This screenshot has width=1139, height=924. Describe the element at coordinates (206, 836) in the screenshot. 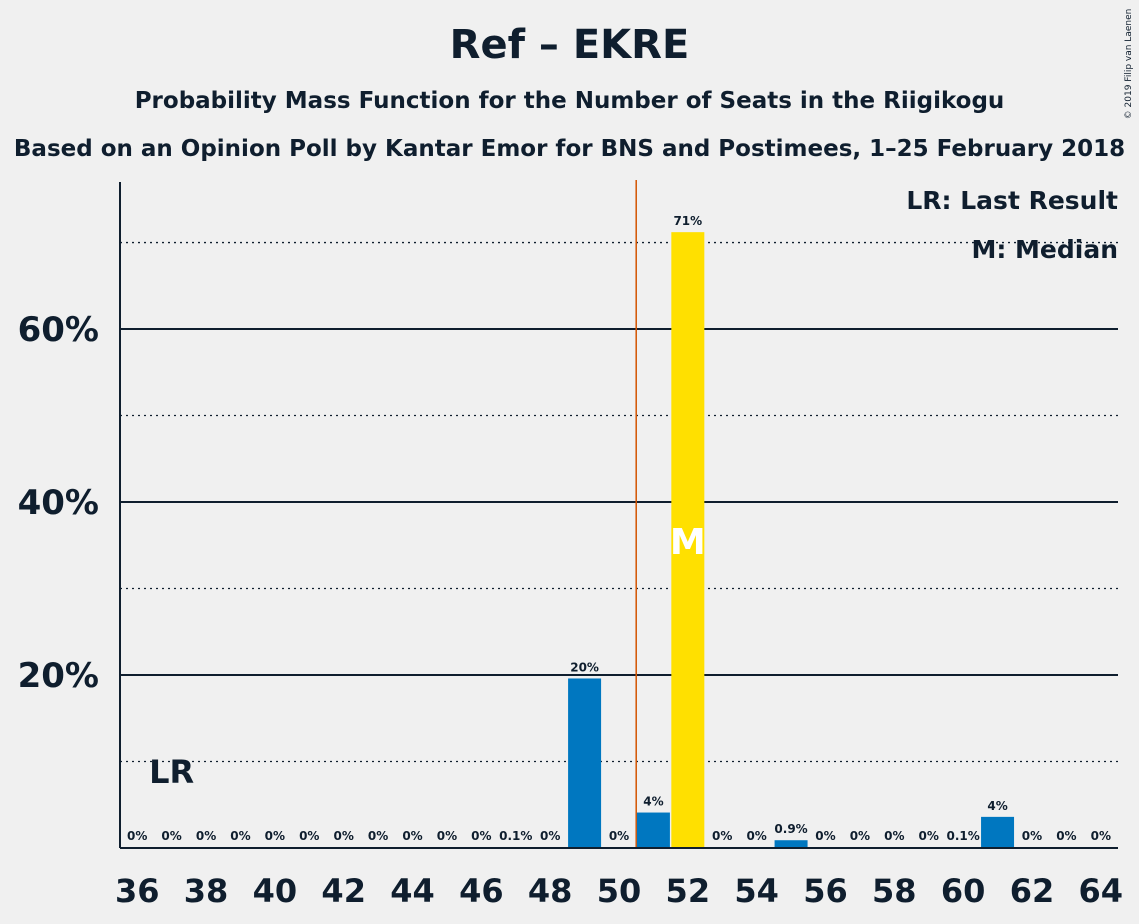

I see `data-label-seat-38: 0%` at that location.